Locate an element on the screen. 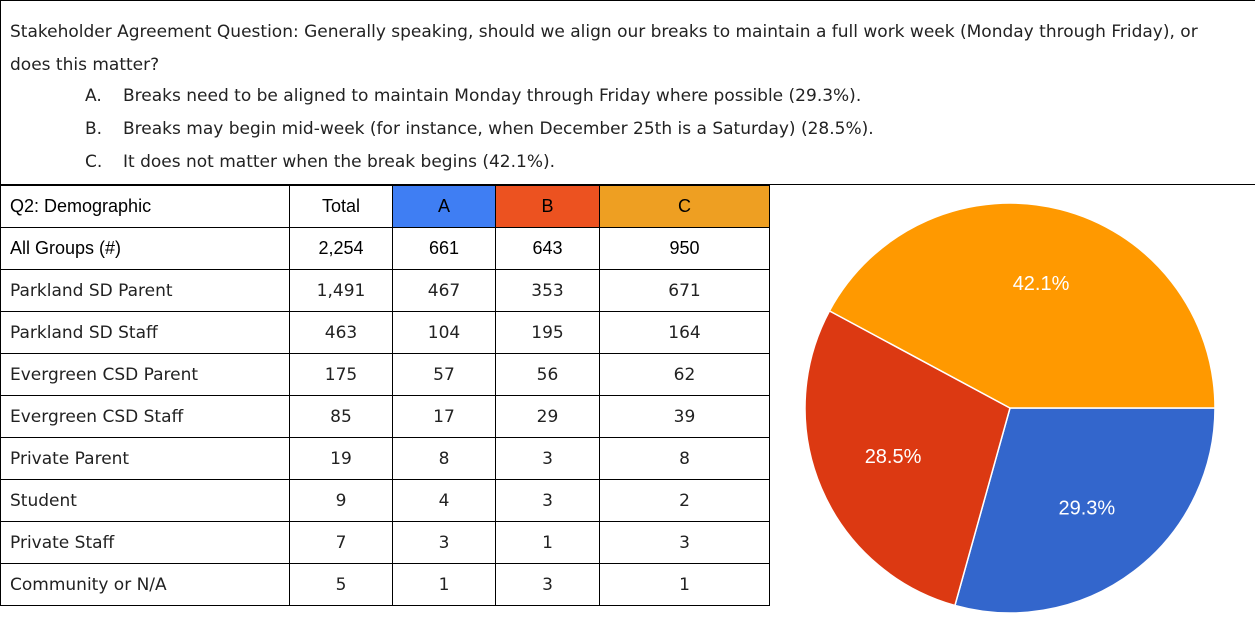 This screenshot has height=627, width=1257. table-row: Private Parent 19 8 3 8 is located at coordinates (385, 458).